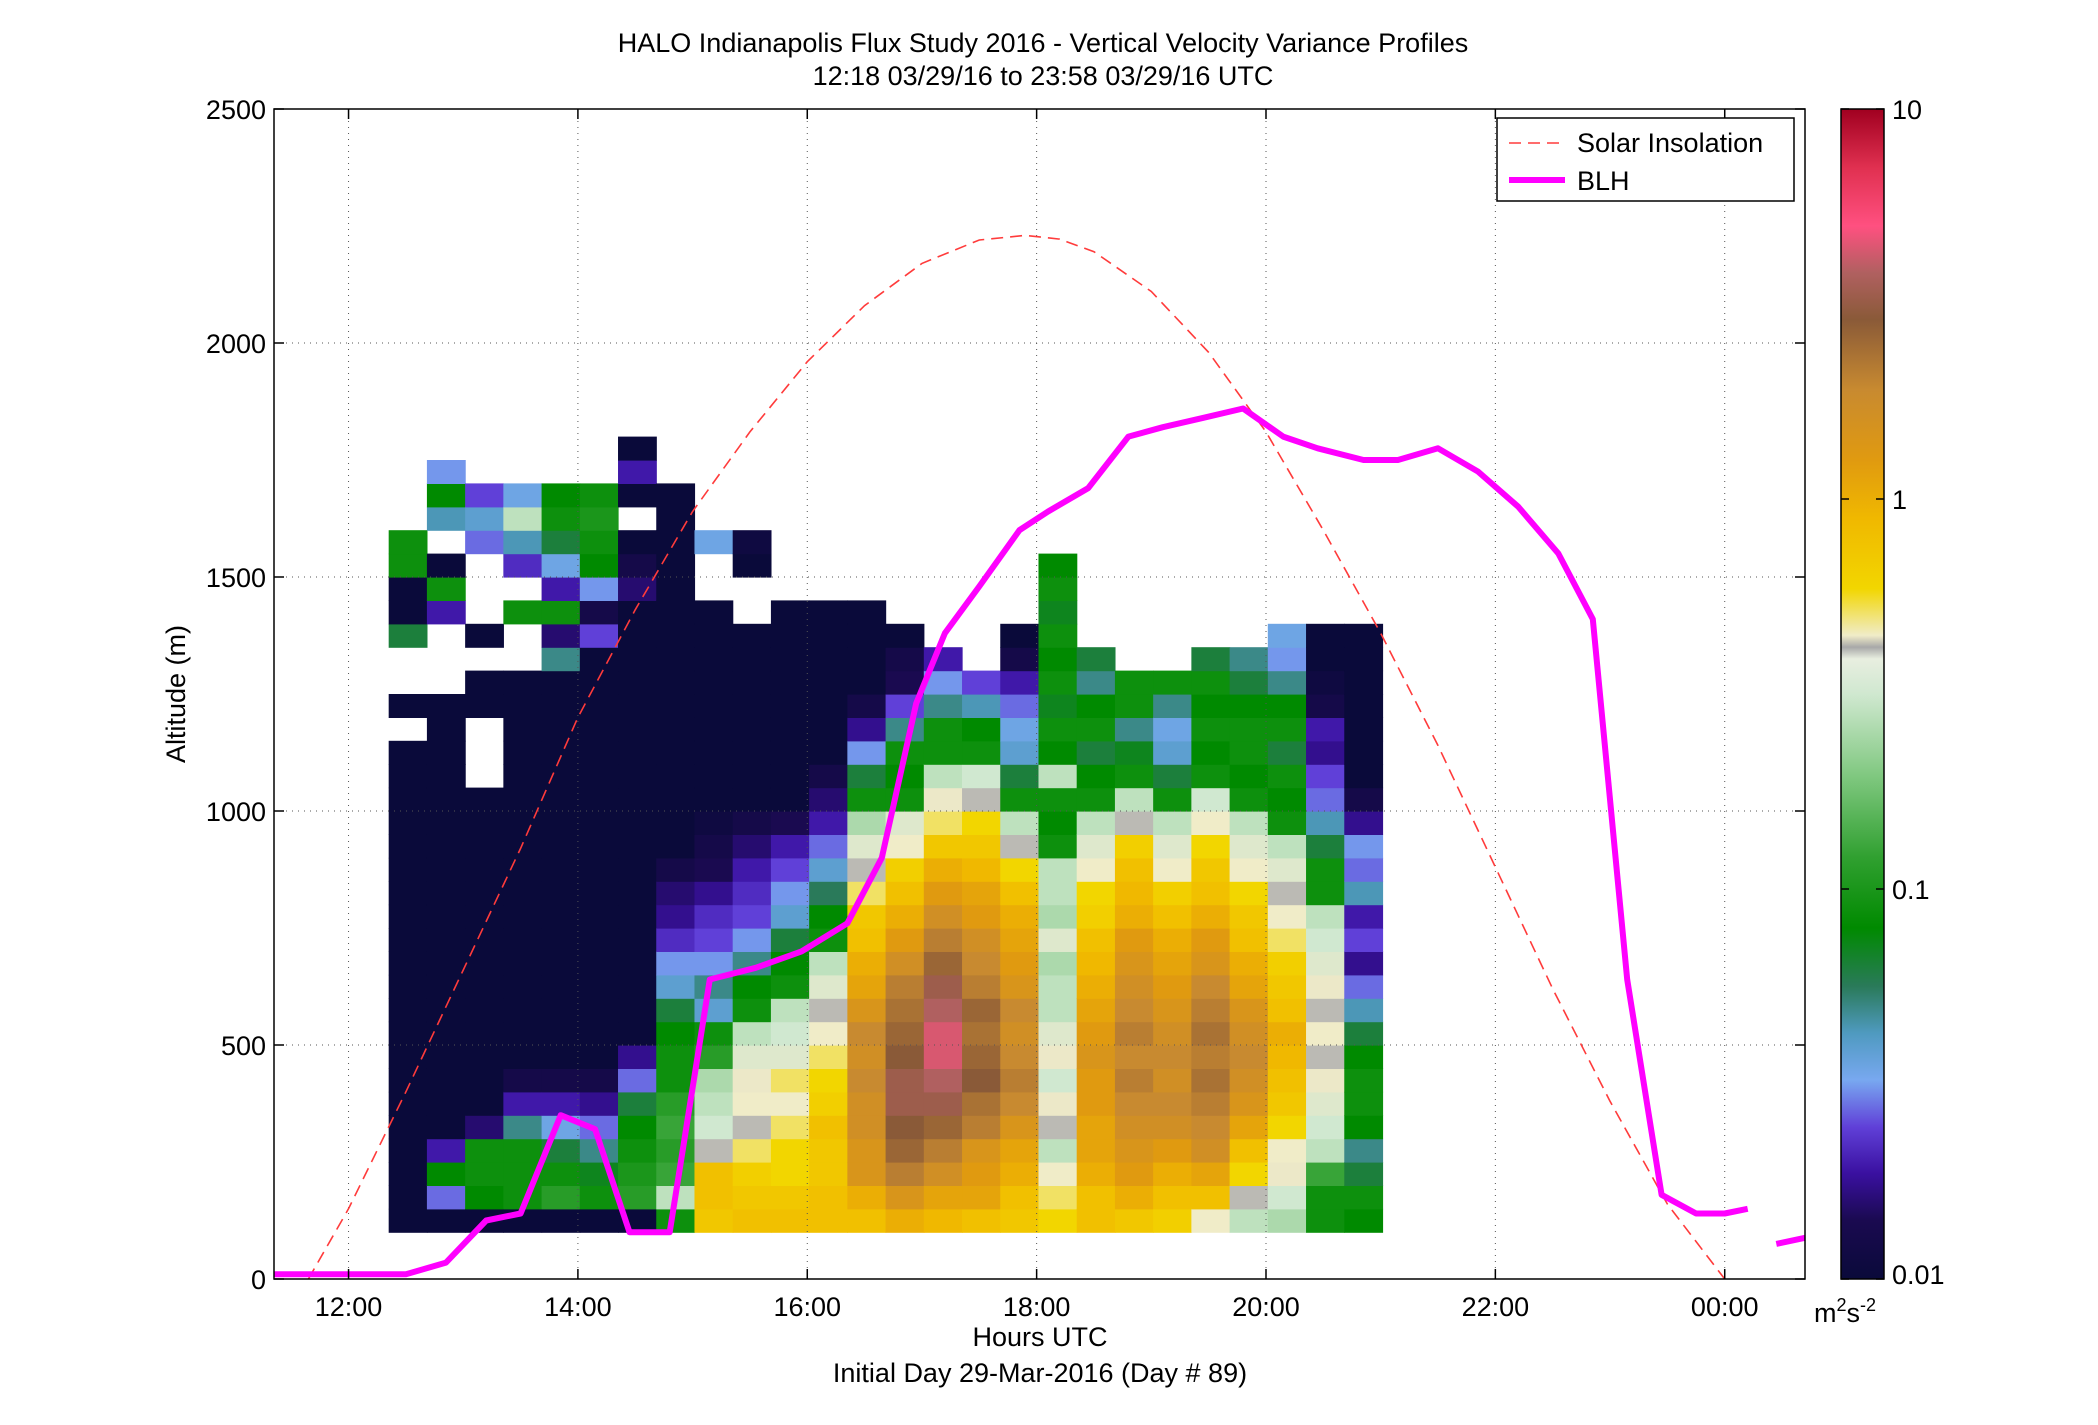 This screenshot has height=1425, width=2098. What do you see at coordinates (1266, 1307) in the screenshot?
I see `x-tick-label: 20:00` at bounding box center [1266, 1307].